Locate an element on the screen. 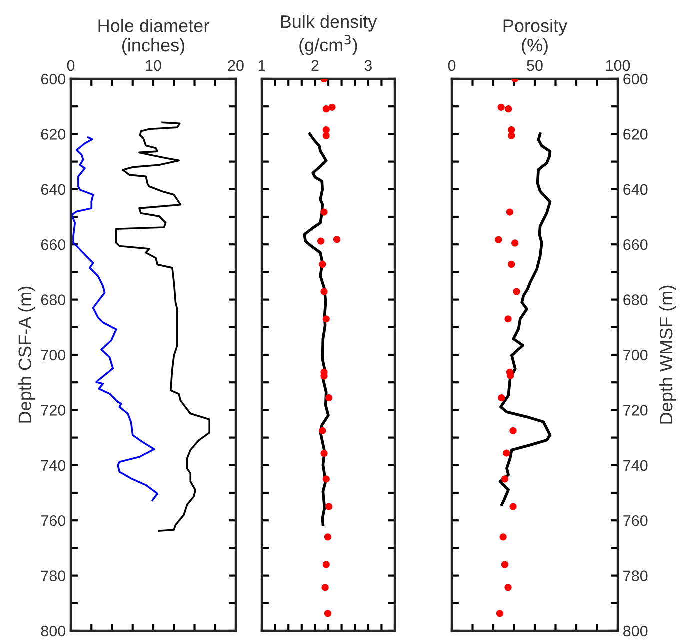 This screenshot has width=680, height=643. x-tick-label: 20 is located at coordinates (236, 66).